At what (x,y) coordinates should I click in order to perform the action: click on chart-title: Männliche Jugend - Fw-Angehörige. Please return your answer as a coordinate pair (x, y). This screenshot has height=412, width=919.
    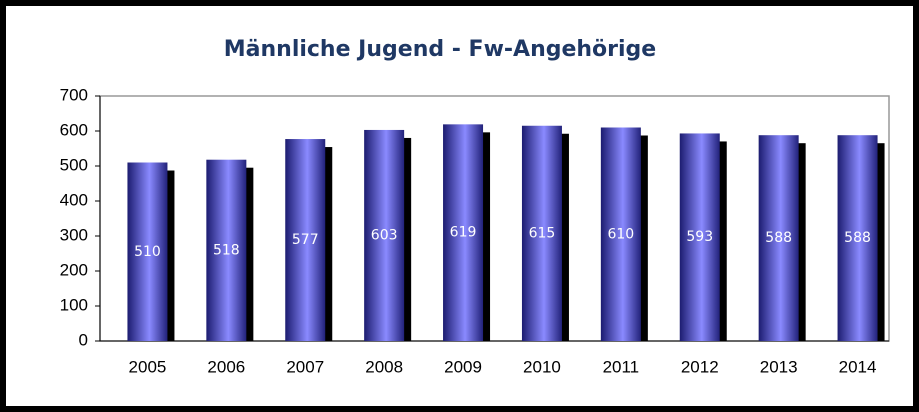
    Looking at the image, I should click on (440, 49).